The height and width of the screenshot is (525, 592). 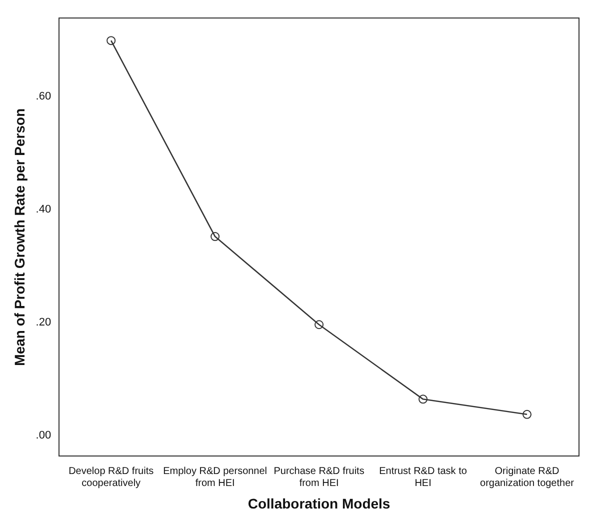 I want to click on x-tick-label: Purchase R&D fruits from HEI, so click(x=319, y=477).